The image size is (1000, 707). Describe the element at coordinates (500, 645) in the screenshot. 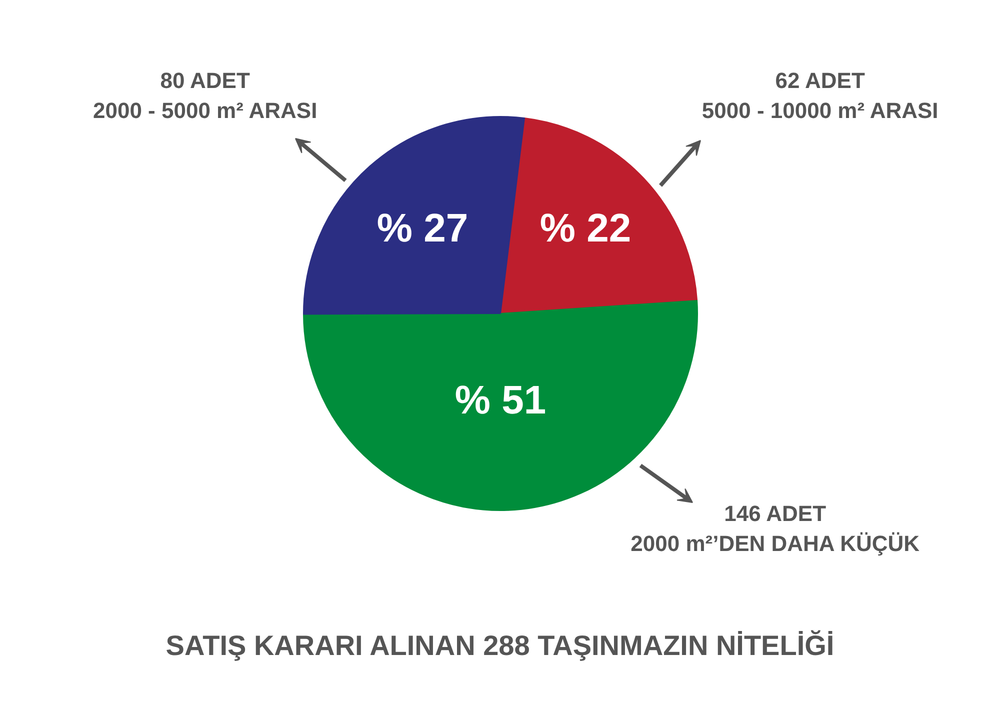

I see `text: SATIŞ KARARI ALINAN 288 TAŞINMAZIN NİTELİĞİ` at that location.